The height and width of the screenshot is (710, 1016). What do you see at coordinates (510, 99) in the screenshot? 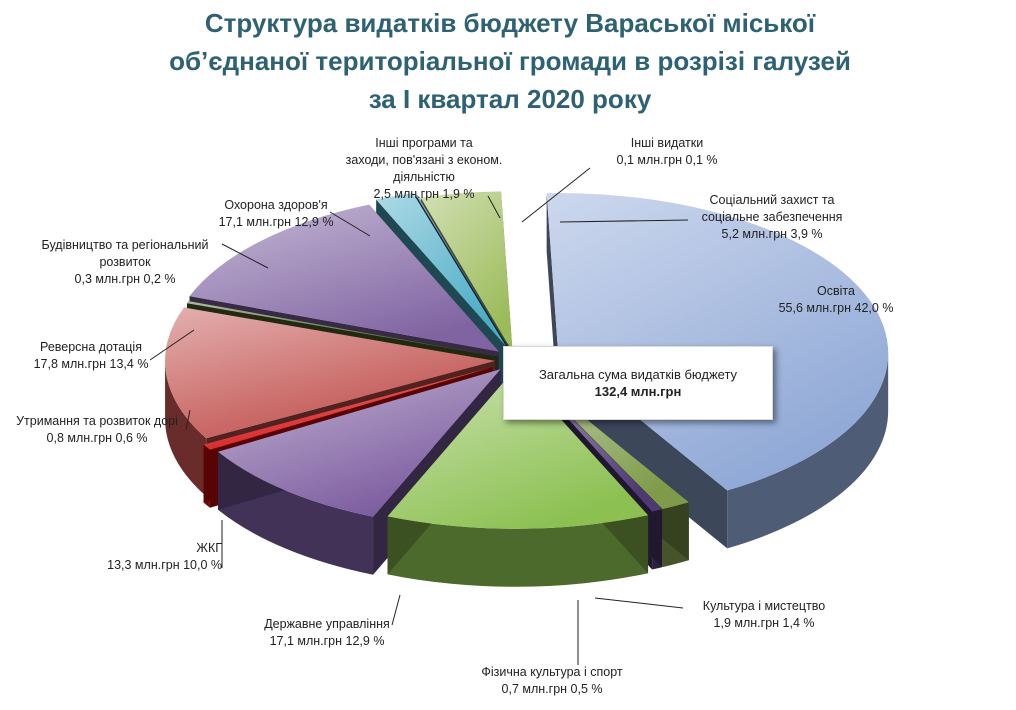
I see `title-line-3: за І квартал 2020 року` at bounding box center [510, 99].